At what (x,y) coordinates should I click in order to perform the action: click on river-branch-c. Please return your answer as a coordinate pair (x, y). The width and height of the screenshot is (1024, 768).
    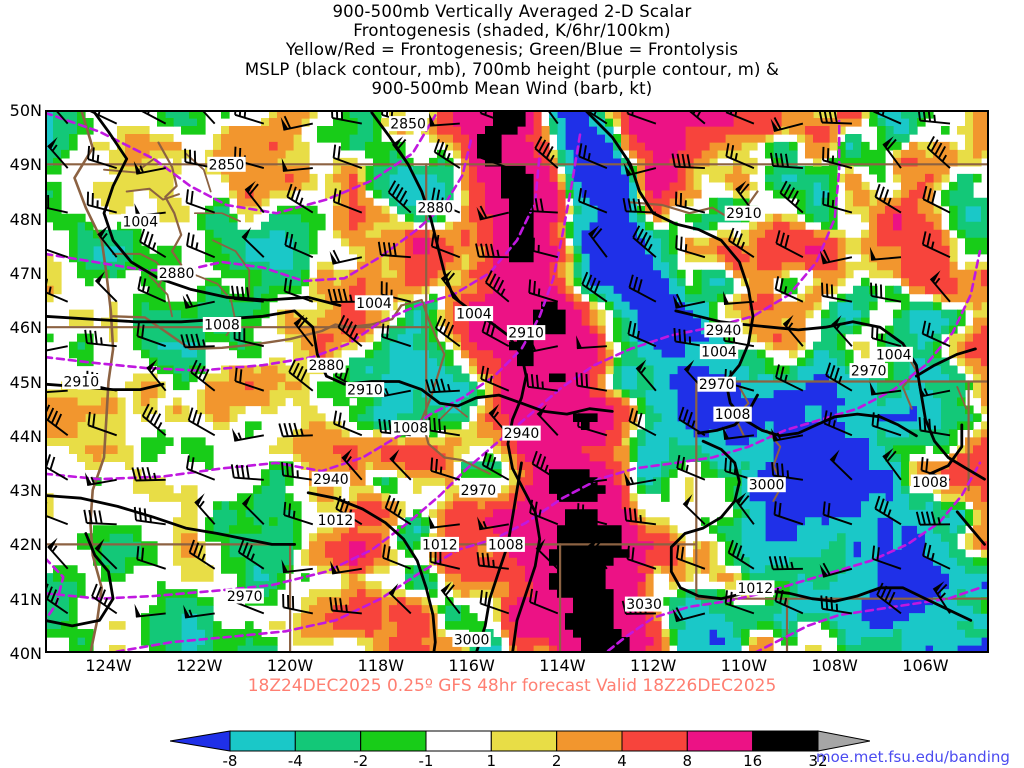
    Looking at the image, I should click on (962, 398).